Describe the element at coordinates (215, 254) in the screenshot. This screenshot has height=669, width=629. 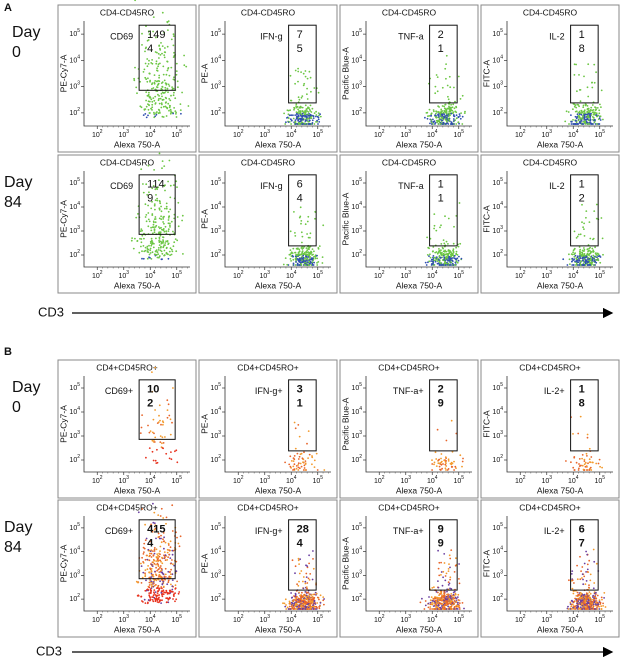
I see `y-tick-label: 10²` at that location.